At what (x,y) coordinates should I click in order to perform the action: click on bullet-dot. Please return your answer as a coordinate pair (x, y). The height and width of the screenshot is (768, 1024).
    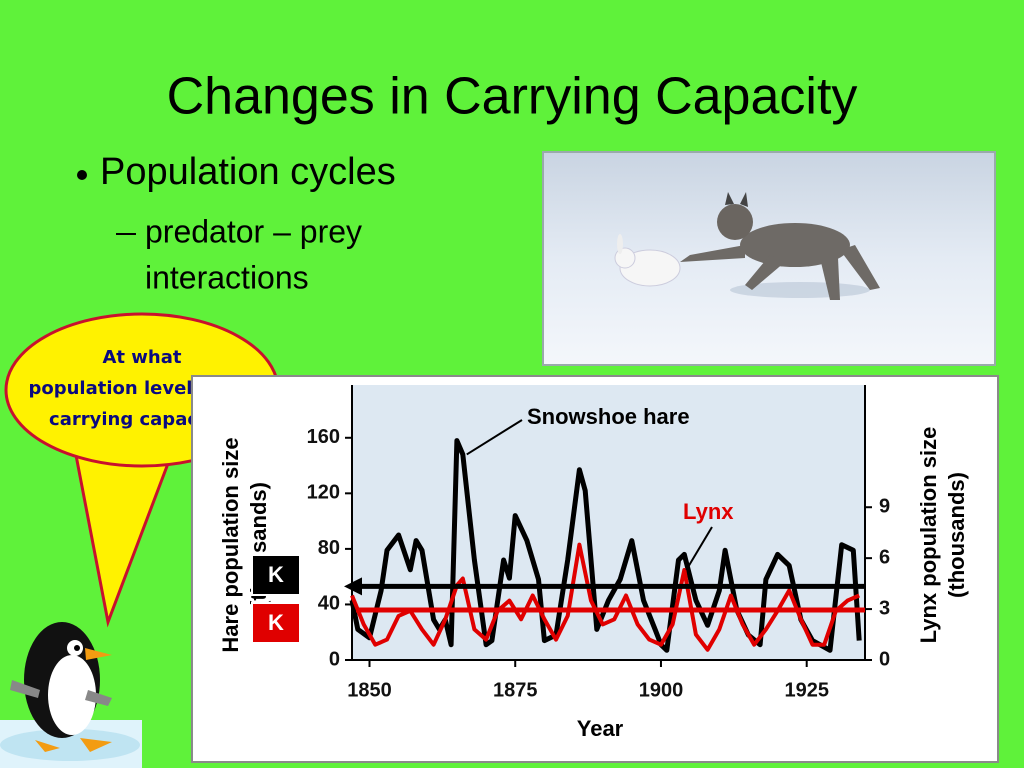
    Looking at the image, I should click on (82, 175).